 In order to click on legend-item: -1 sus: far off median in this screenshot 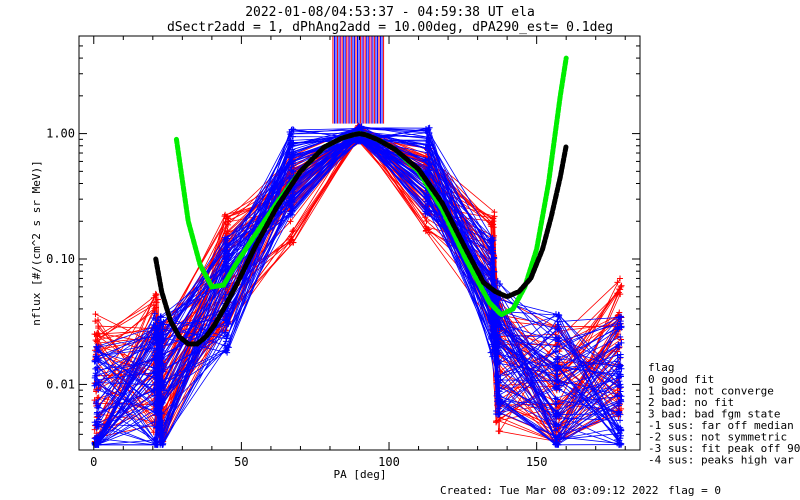, I will do `click(721, 425)`.